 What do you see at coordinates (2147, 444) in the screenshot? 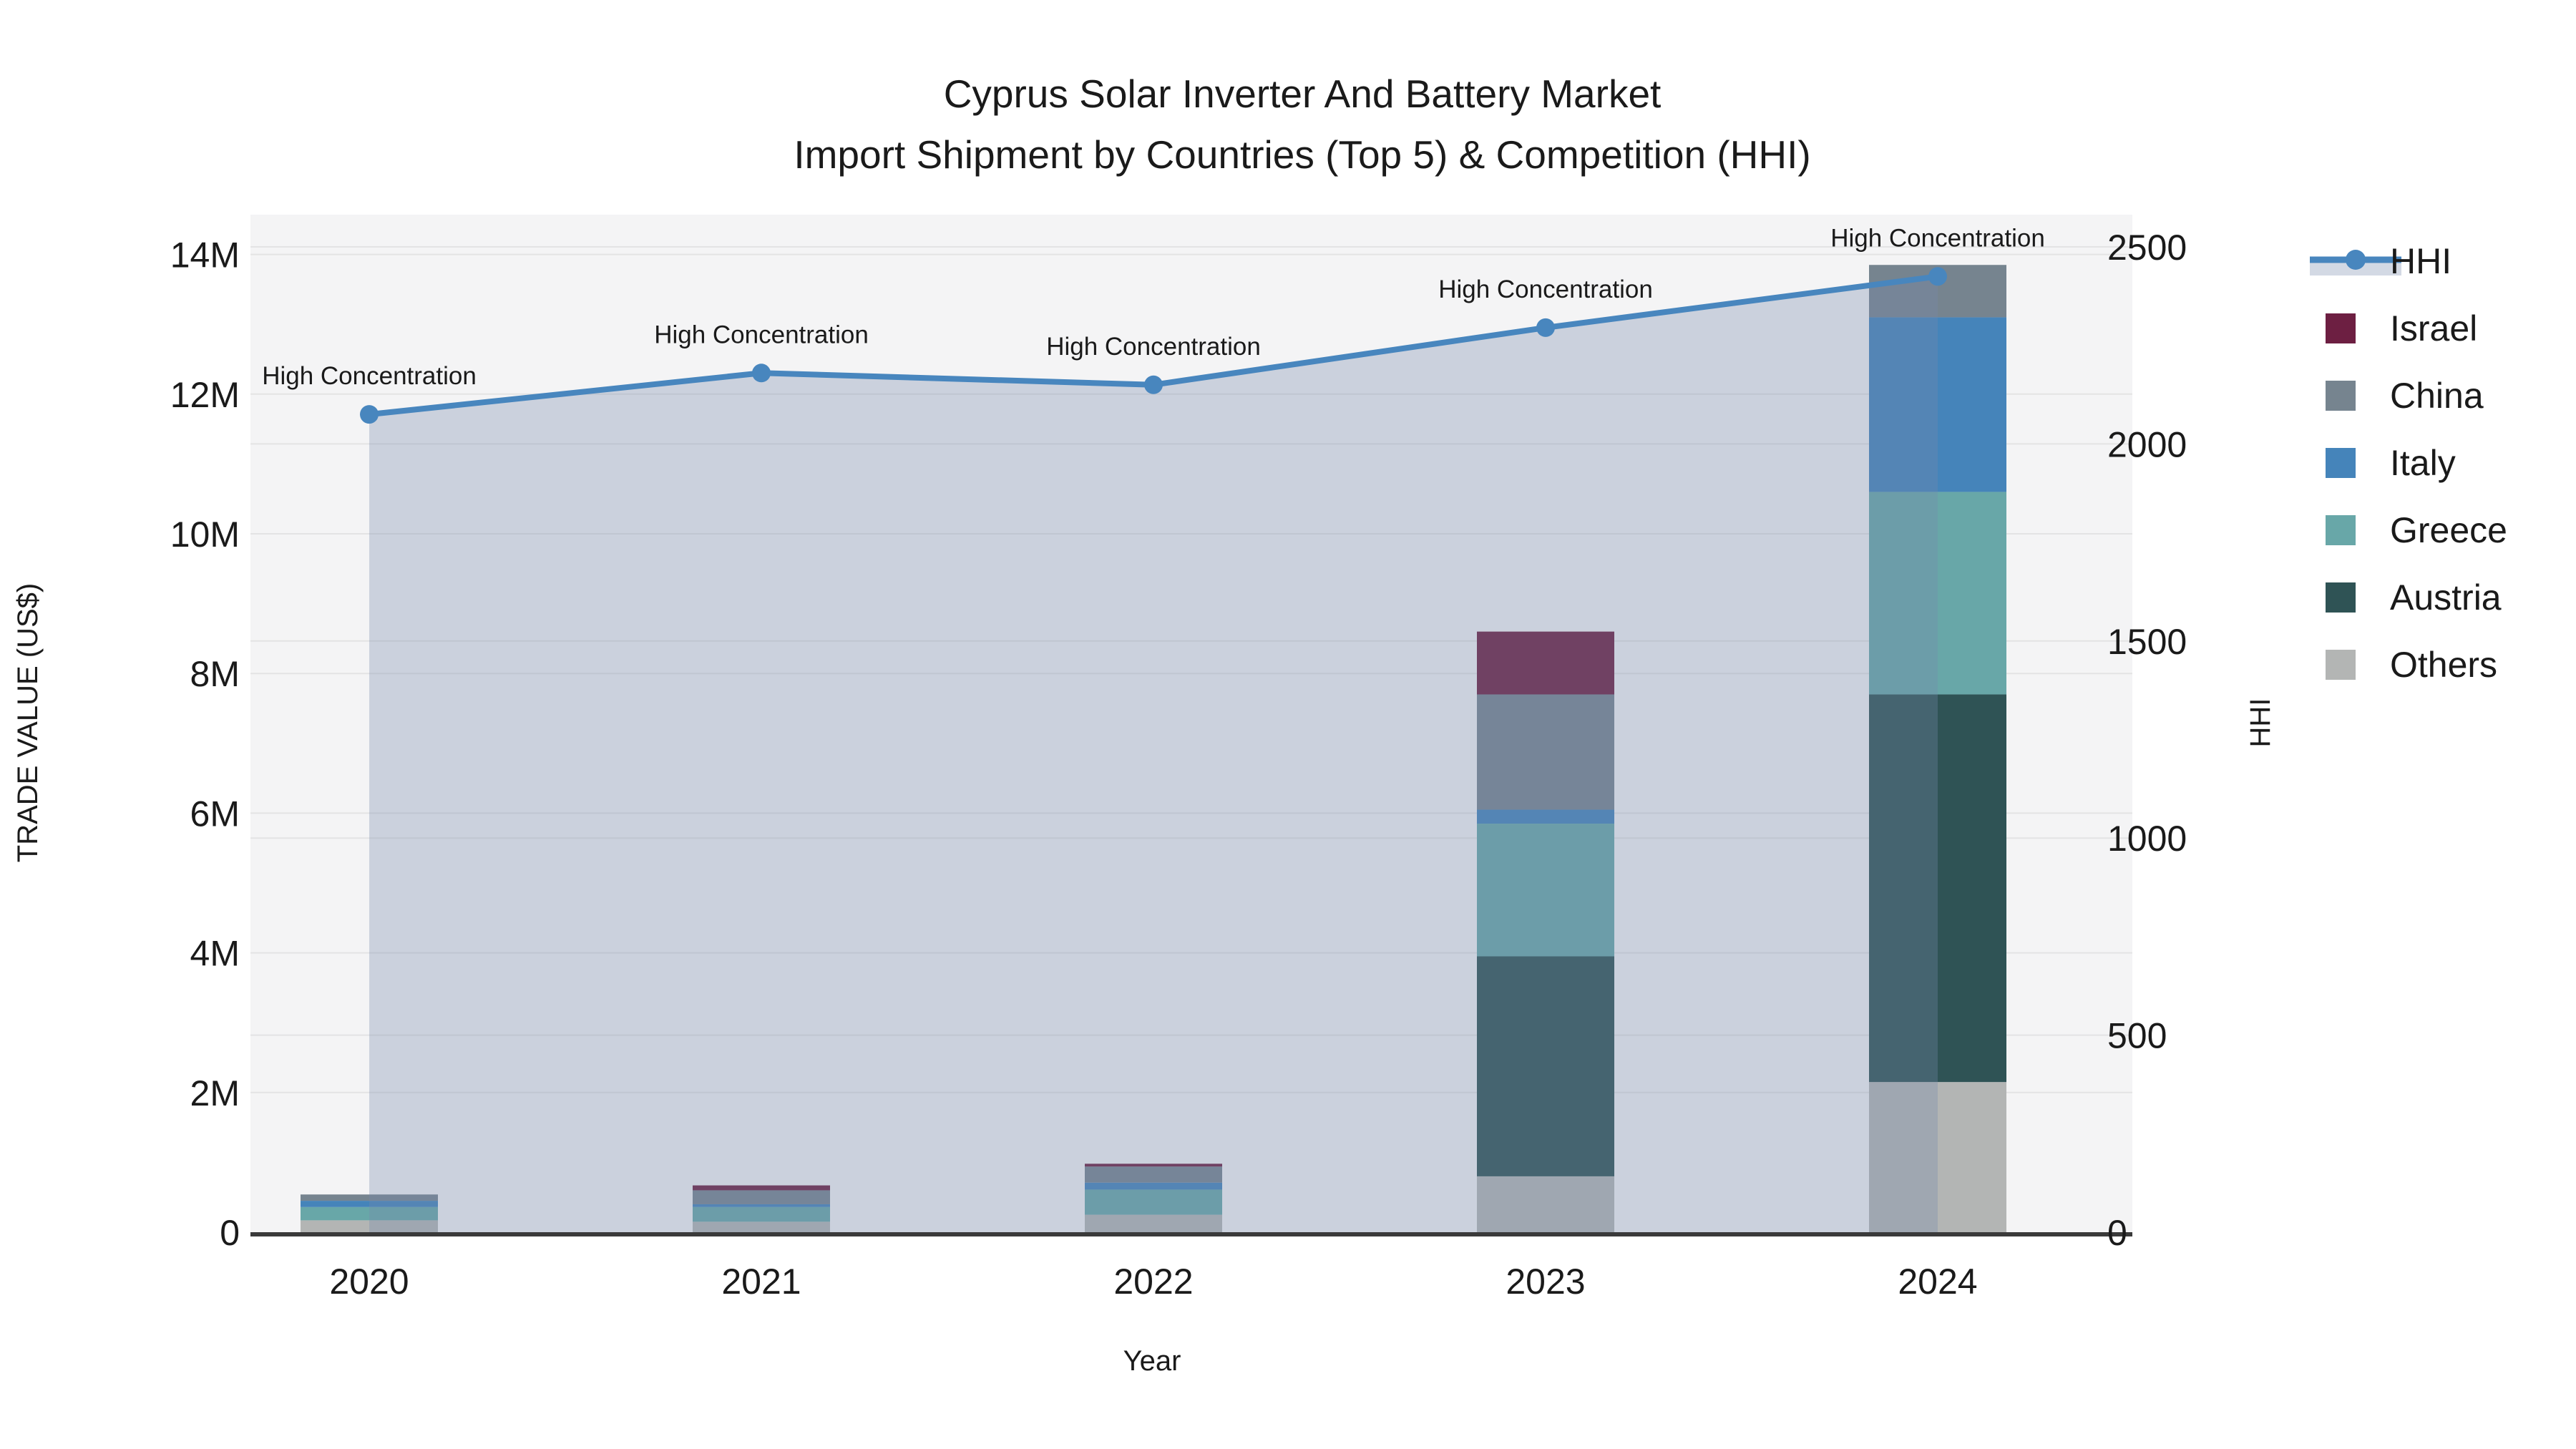
I see `y-right-tick-2000: 2000` at bounding box center [2147, 444].